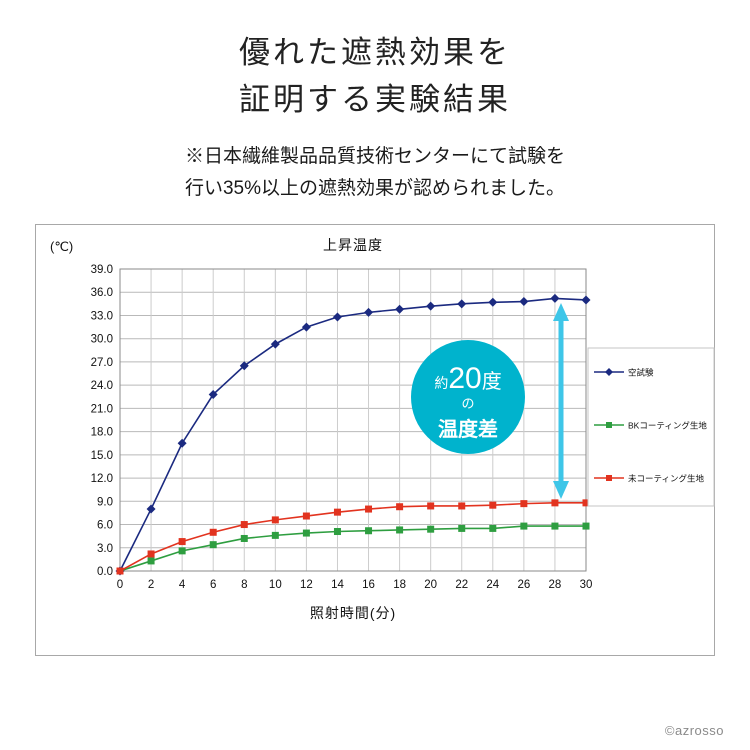 The width and height of the screenshot is (750, 750). I want to click on x-tick-label: 22, so click(461, 585).